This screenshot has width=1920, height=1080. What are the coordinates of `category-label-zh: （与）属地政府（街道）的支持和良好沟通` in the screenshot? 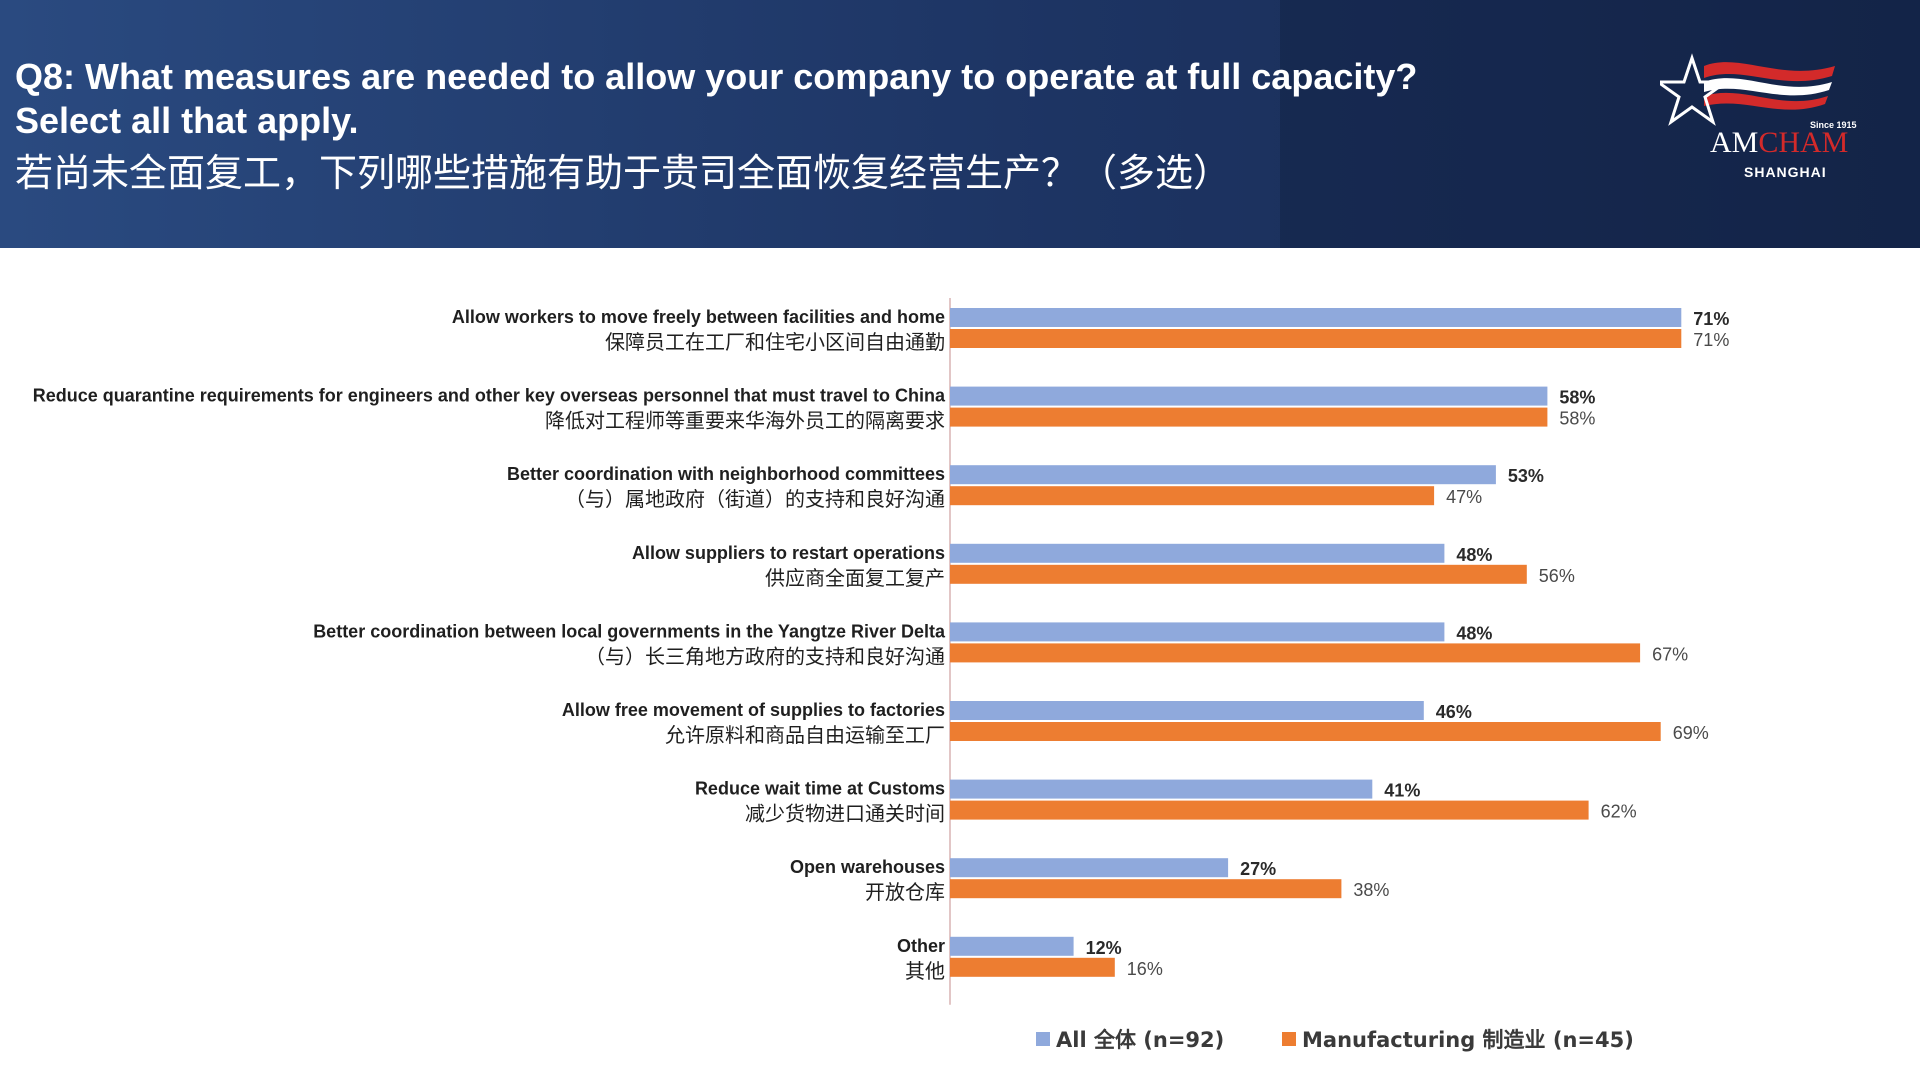 It's located at (755, 499).